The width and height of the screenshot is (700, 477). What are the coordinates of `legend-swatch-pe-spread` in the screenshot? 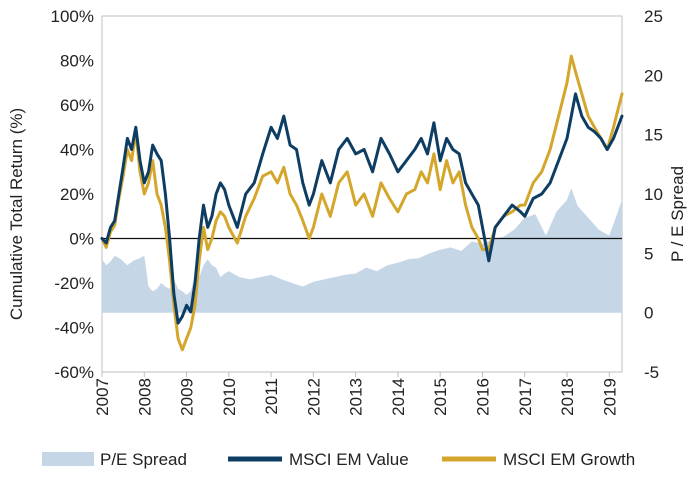 It's located at (68, 459).